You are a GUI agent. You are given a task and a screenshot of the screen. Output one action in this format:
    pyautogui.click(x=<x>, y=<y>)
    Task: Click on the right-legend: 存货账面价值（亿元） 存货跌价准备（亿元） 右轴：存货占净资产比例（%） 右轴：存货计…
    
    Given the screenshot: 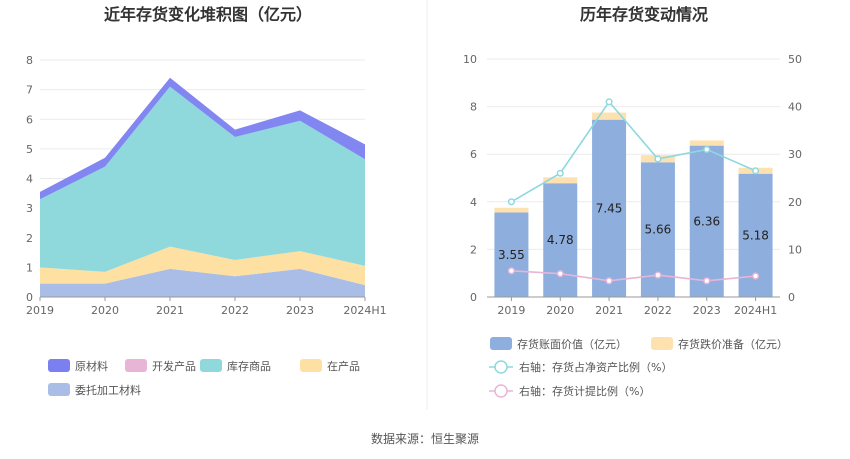 What is the action you would take?
    pyautogui.click(x=638, y=367)
    